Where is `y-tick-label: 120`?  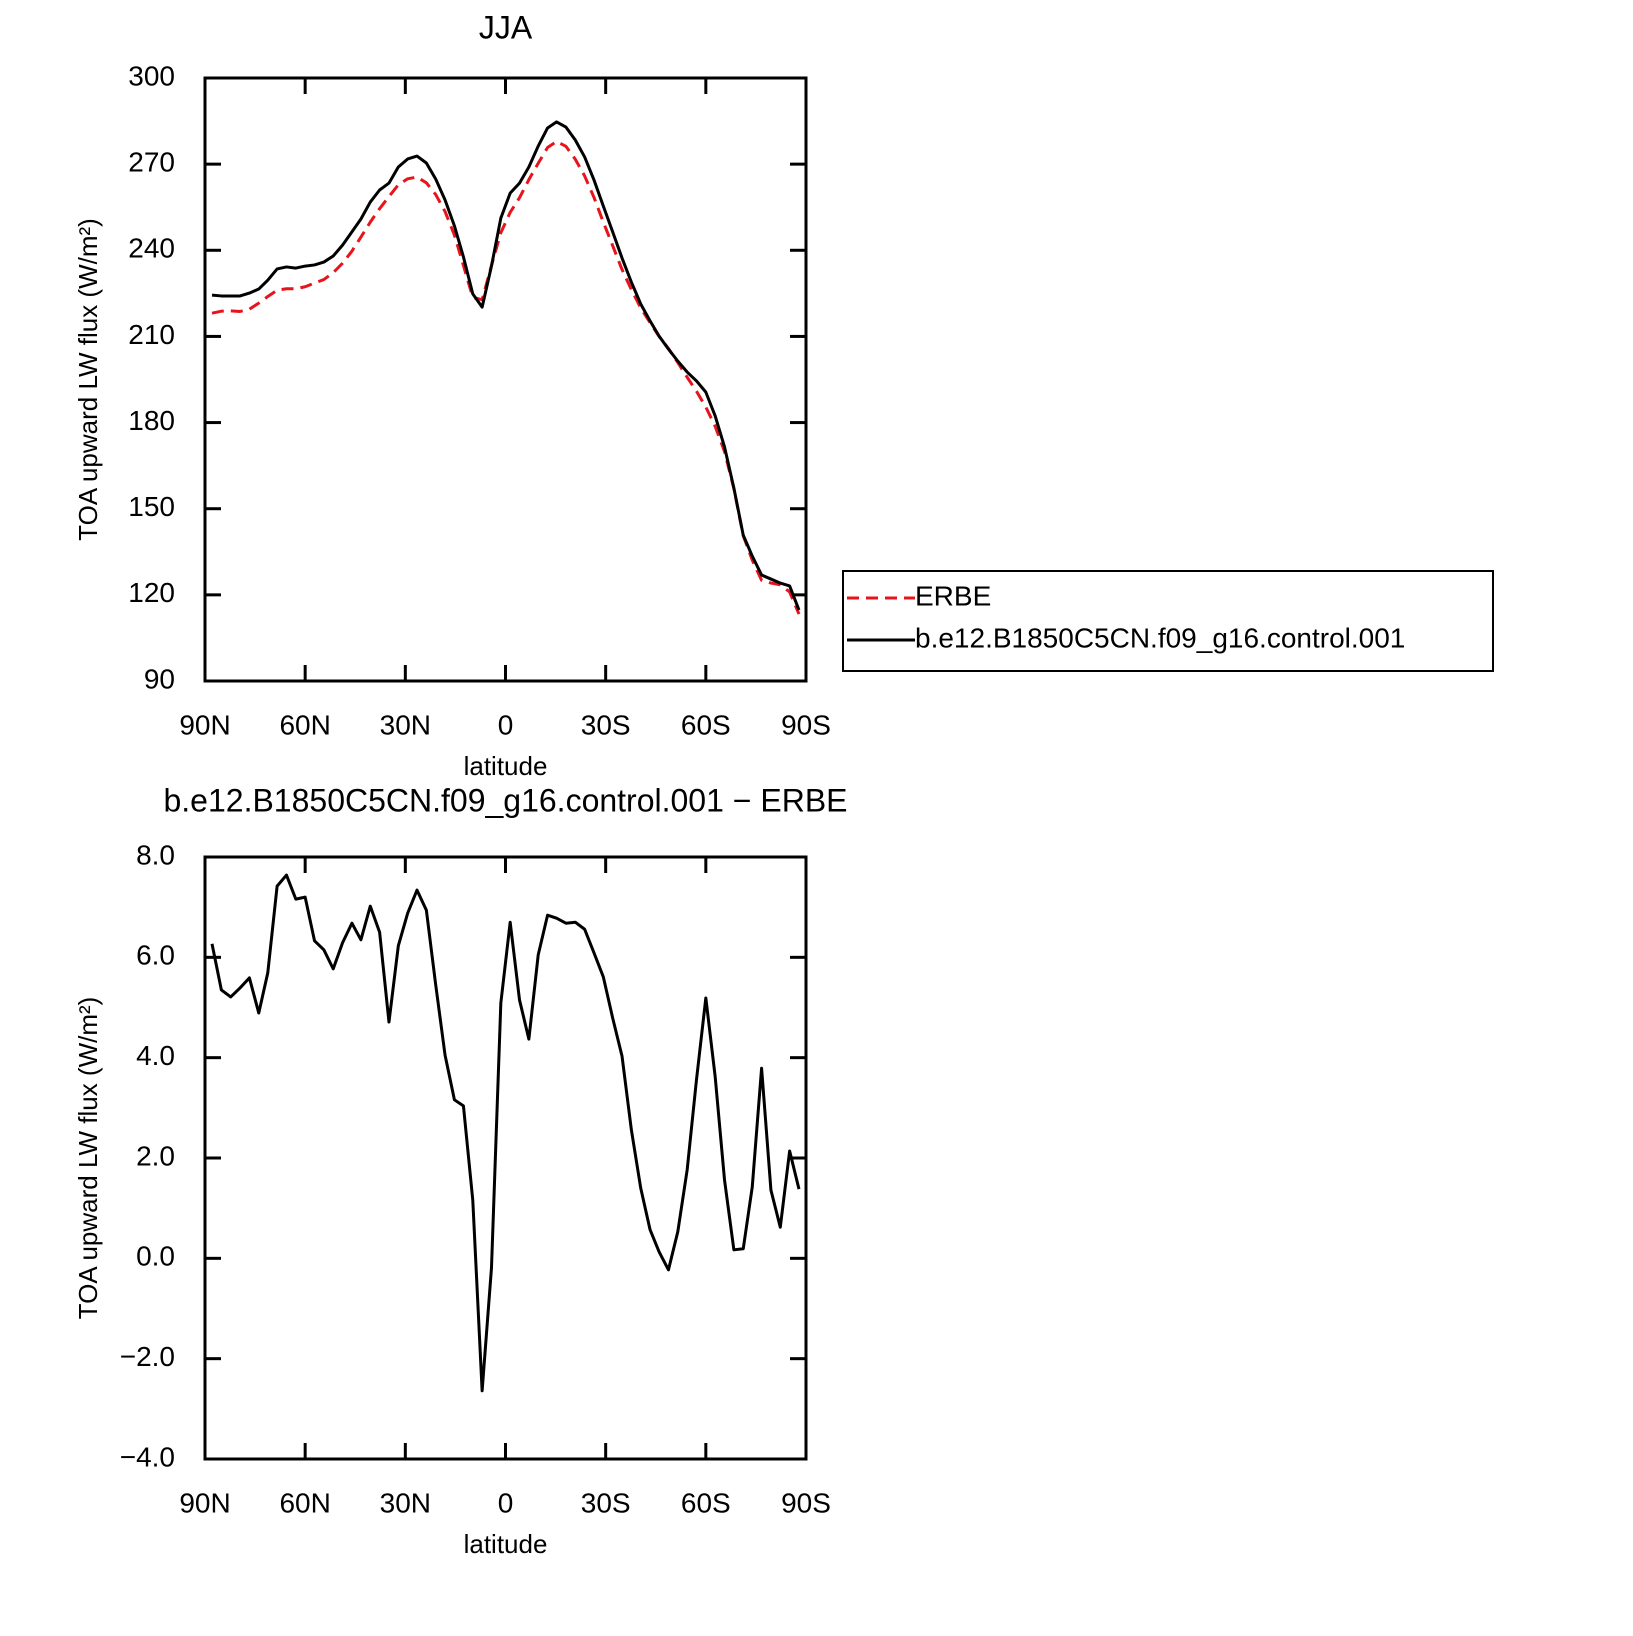 y-tick-label: 120 is located at coordinates (151, 592).